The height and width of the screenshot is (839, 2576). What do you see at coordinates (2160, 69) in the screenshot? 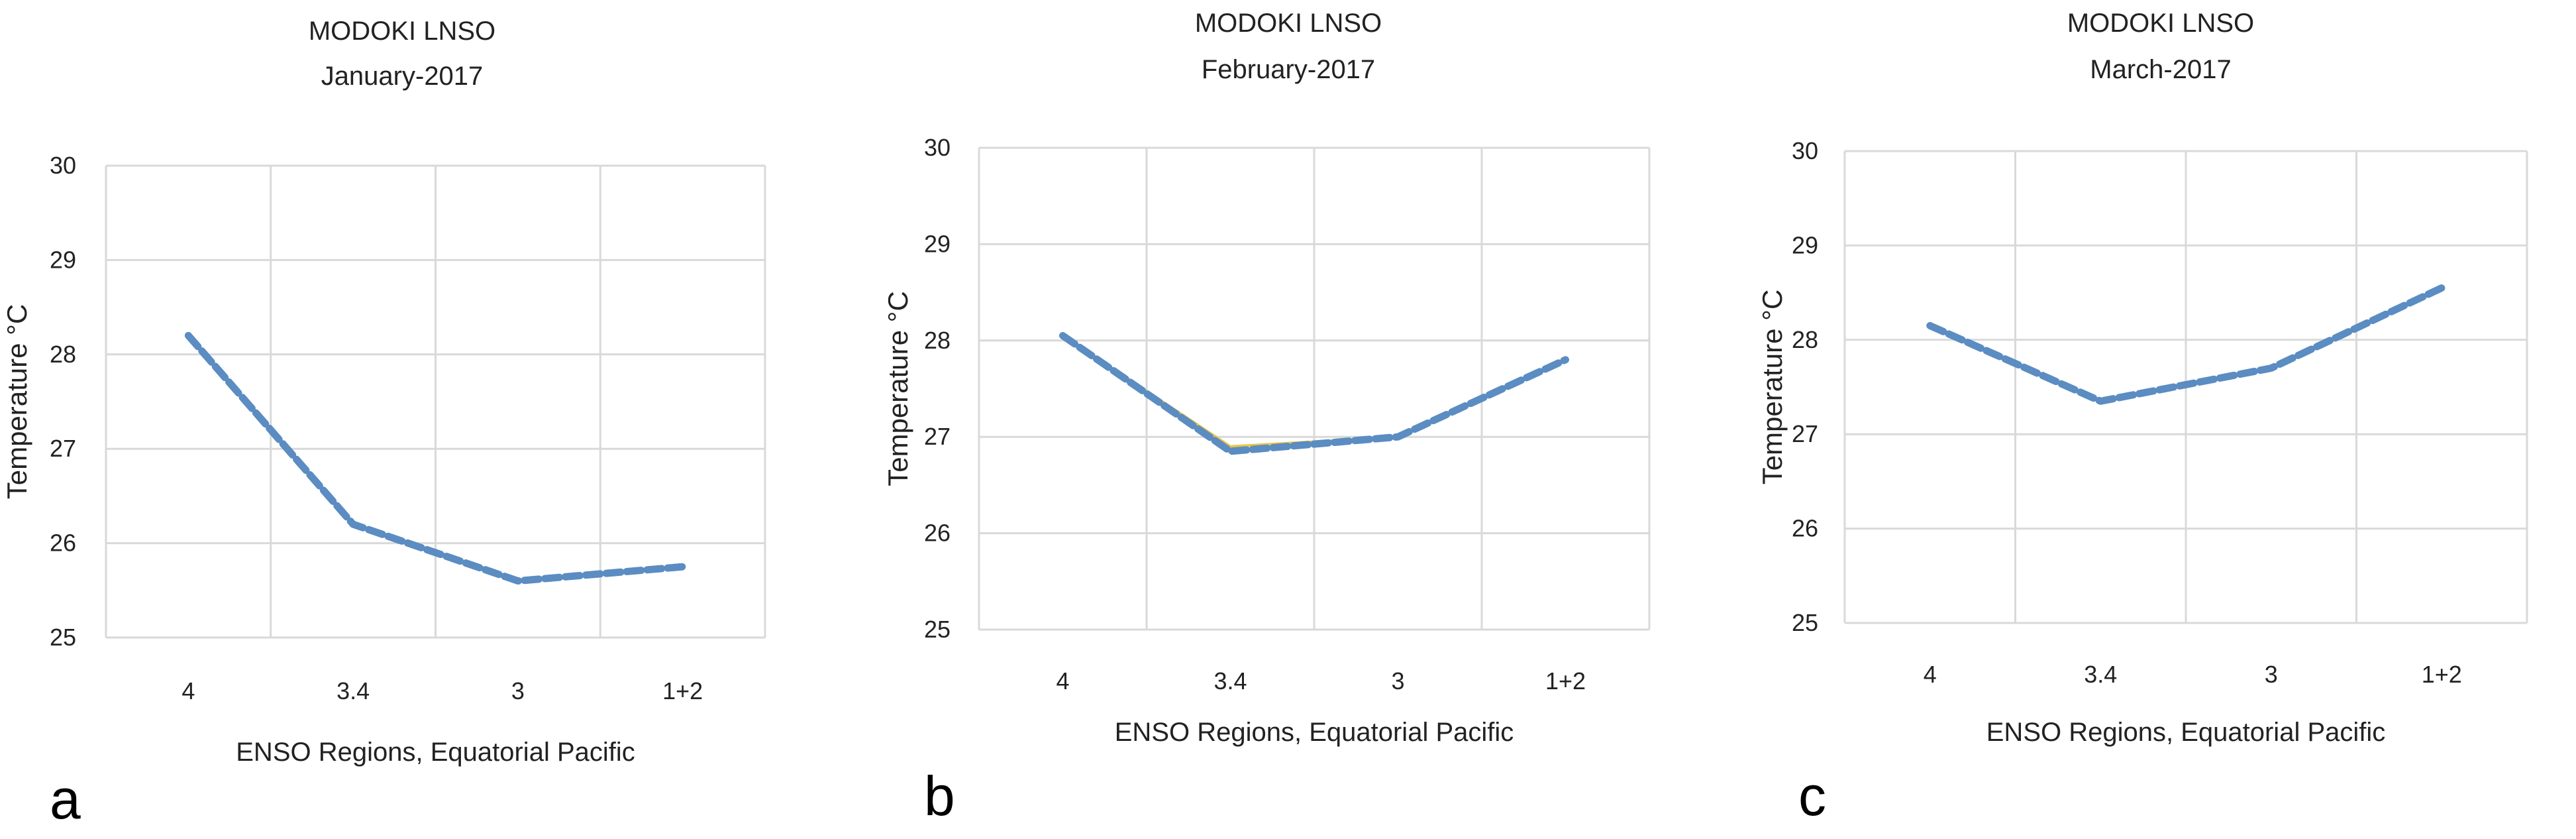
I see `chart-subtitle: March-2017` at bounding box center [2160, 69].